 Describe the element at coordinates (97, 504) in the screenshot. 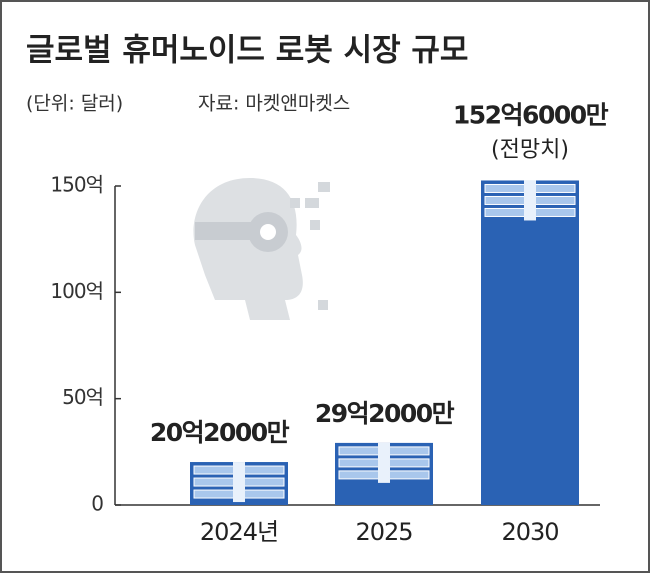

I see `y-tick-label: 0` at that location.